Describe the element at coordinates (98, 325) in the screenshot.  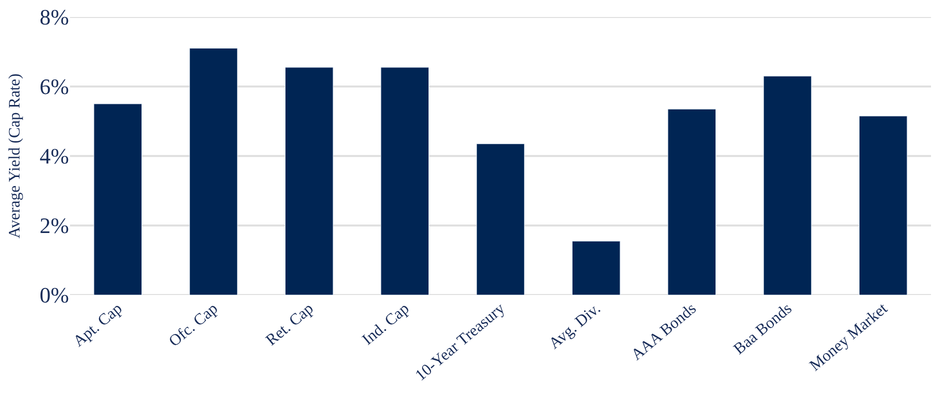
I see `x-tick-label: Apt. Cap` at that location.